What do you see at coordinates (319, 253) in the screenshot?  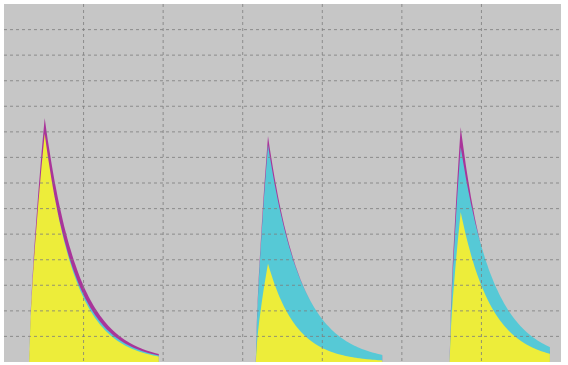 I see `pulse-2-cyan-area` at bounding box center [319, 253].